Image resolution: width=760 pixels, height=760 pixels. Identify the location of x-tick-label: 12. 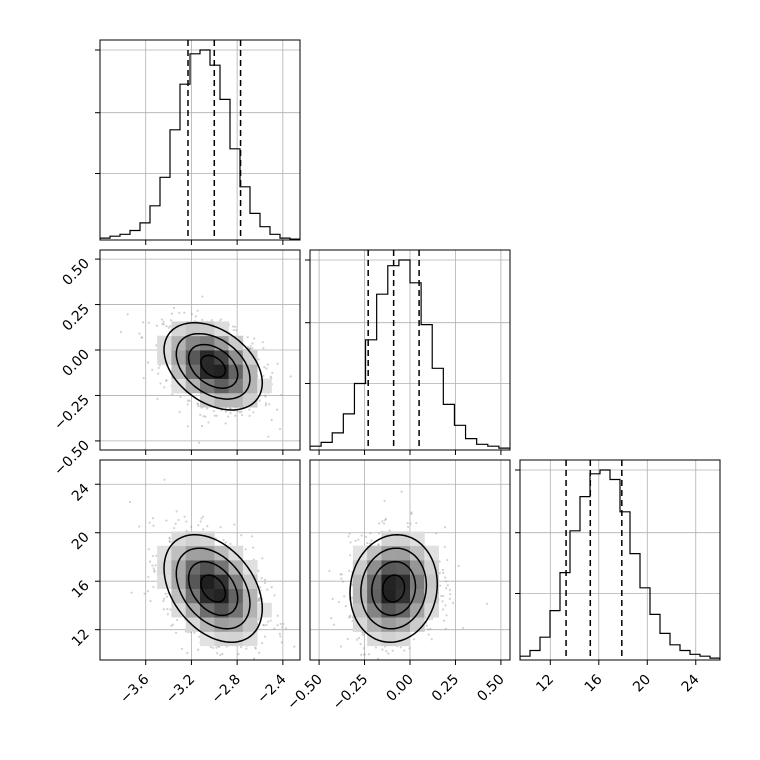
(545, 684).